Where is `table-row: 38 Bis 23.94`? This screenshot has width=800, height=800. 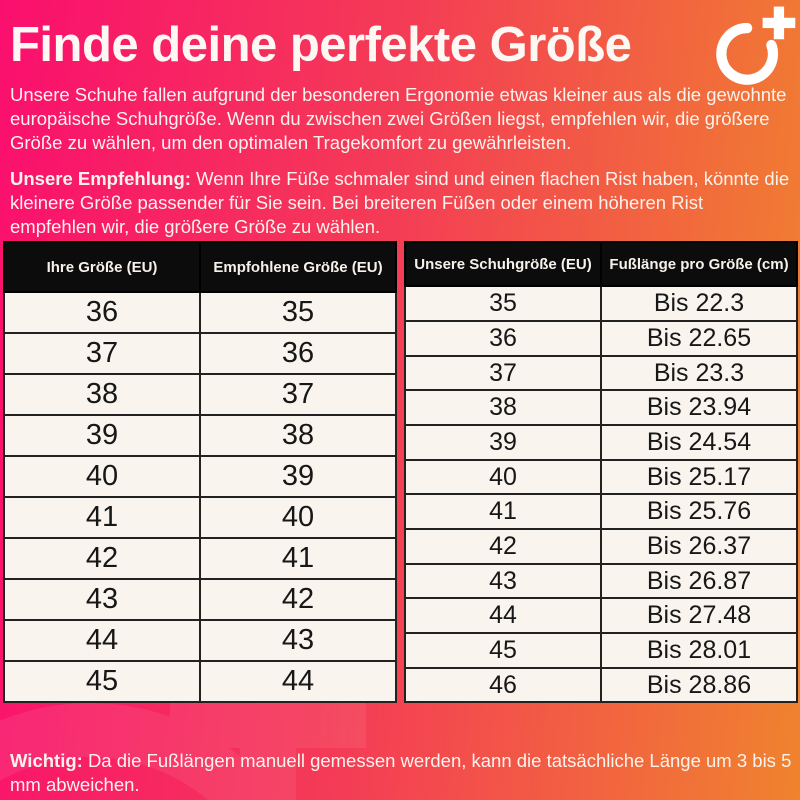 table-row: 38 Bis 23.94 is located at coordinates (601, 408).